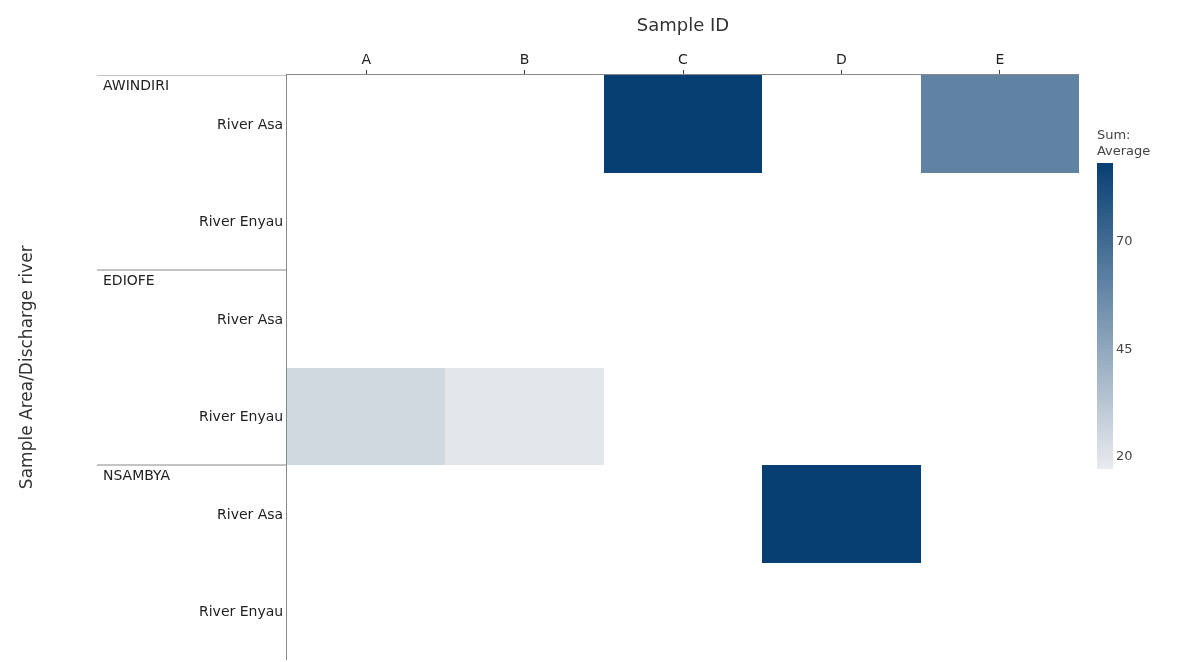 Image resolution: width=1184 pixels, height=662 pixels. Describe the element at coordinates (136, 85) in the screenshot. I see `y2-tick-label: AWINDIRI` at that location.